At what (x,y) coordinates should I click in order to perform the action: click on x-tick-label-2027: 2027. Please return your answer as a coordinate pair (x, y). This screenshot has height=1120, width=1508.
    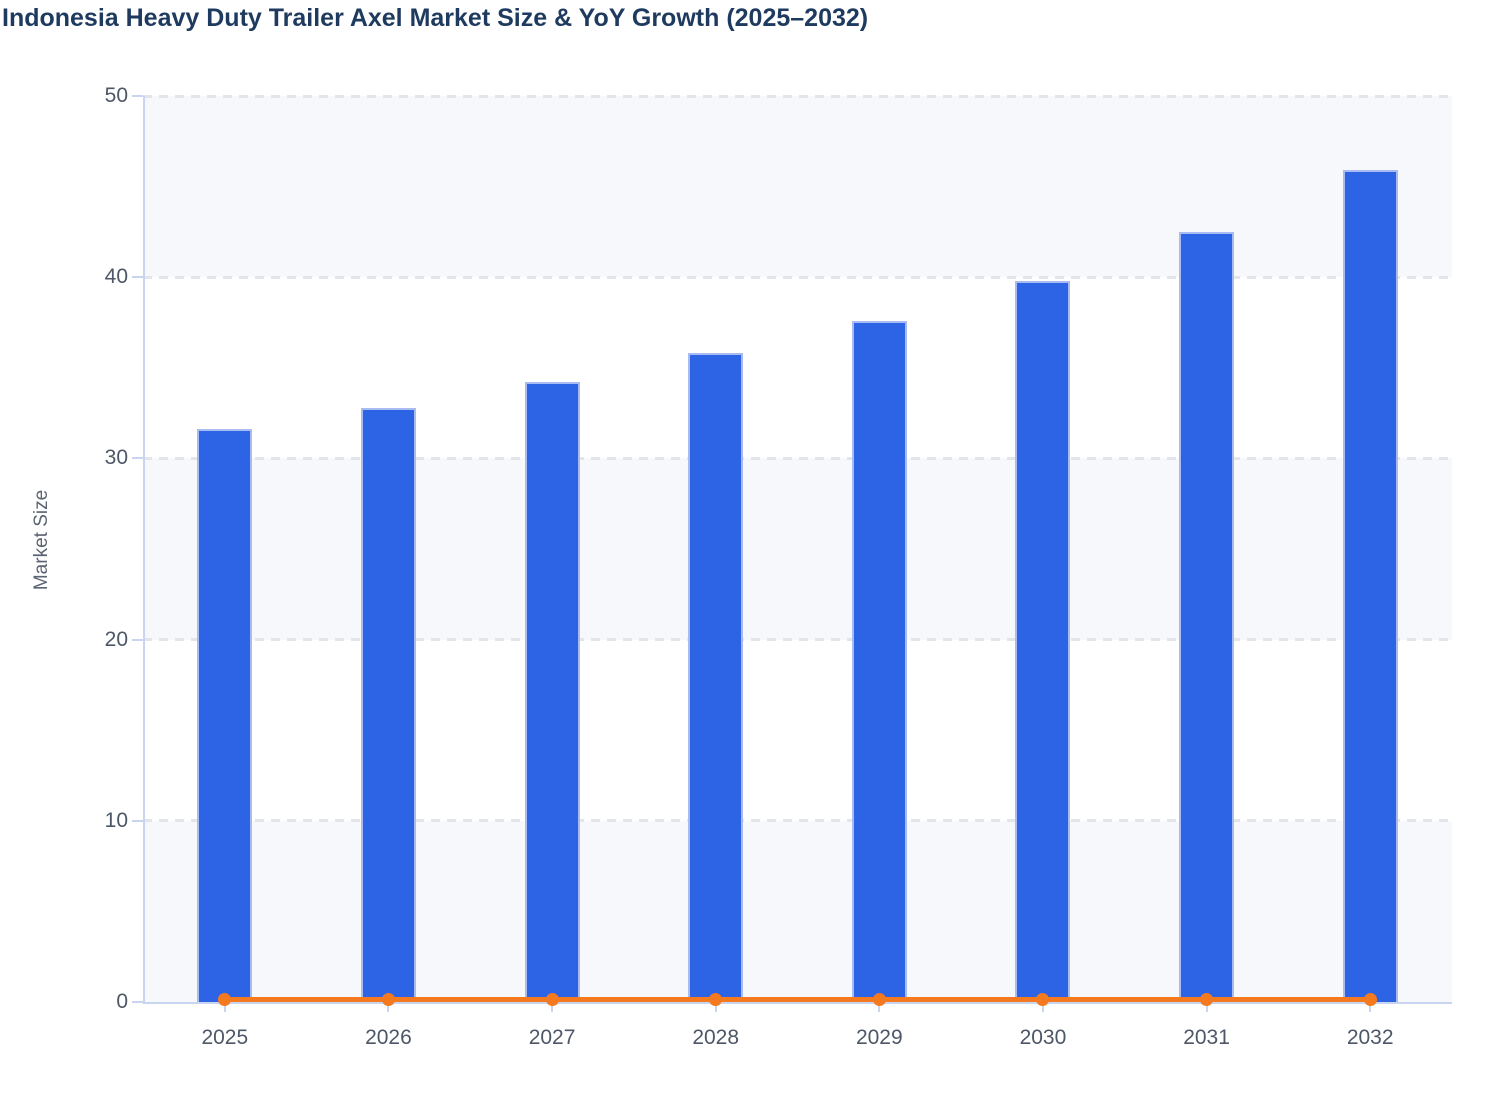
    Looking at the image, I should click on (552, 1037).